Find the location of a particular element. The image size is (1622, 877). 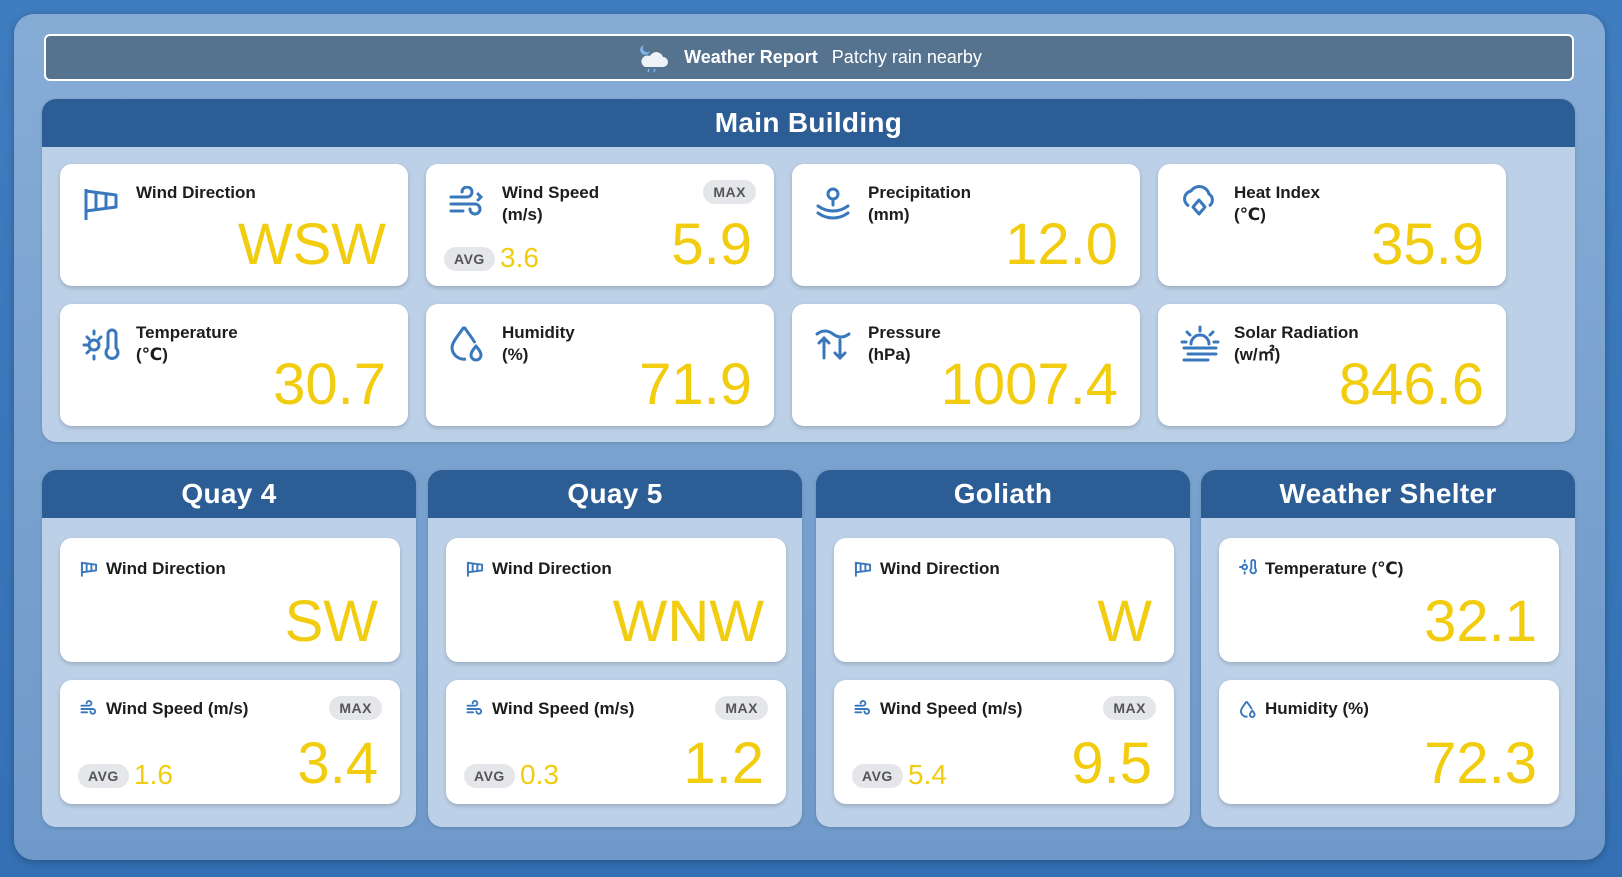

weather-report-bar: Weather Report Patchy rain nearby is located at coordinates (809, 57).